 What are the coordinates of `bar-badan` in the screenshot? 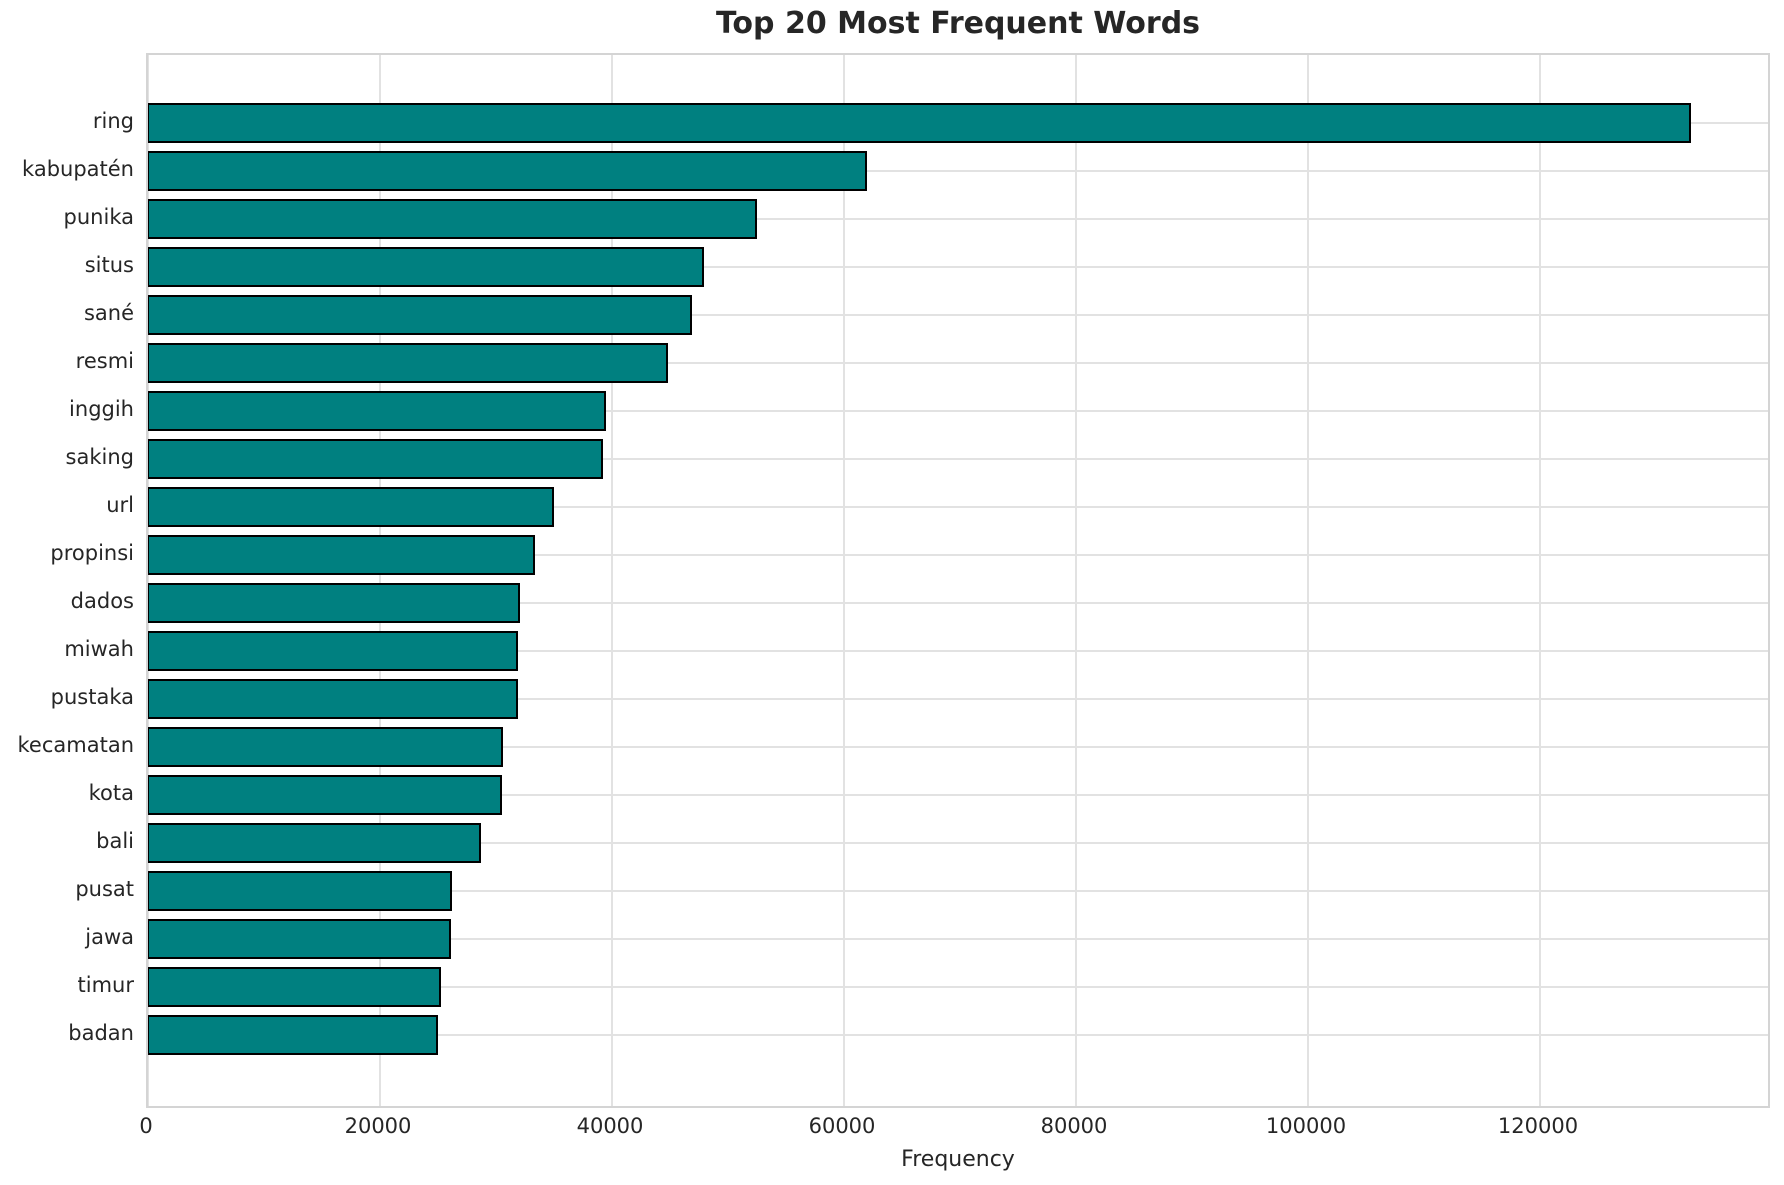 It's located at (293, 1035).